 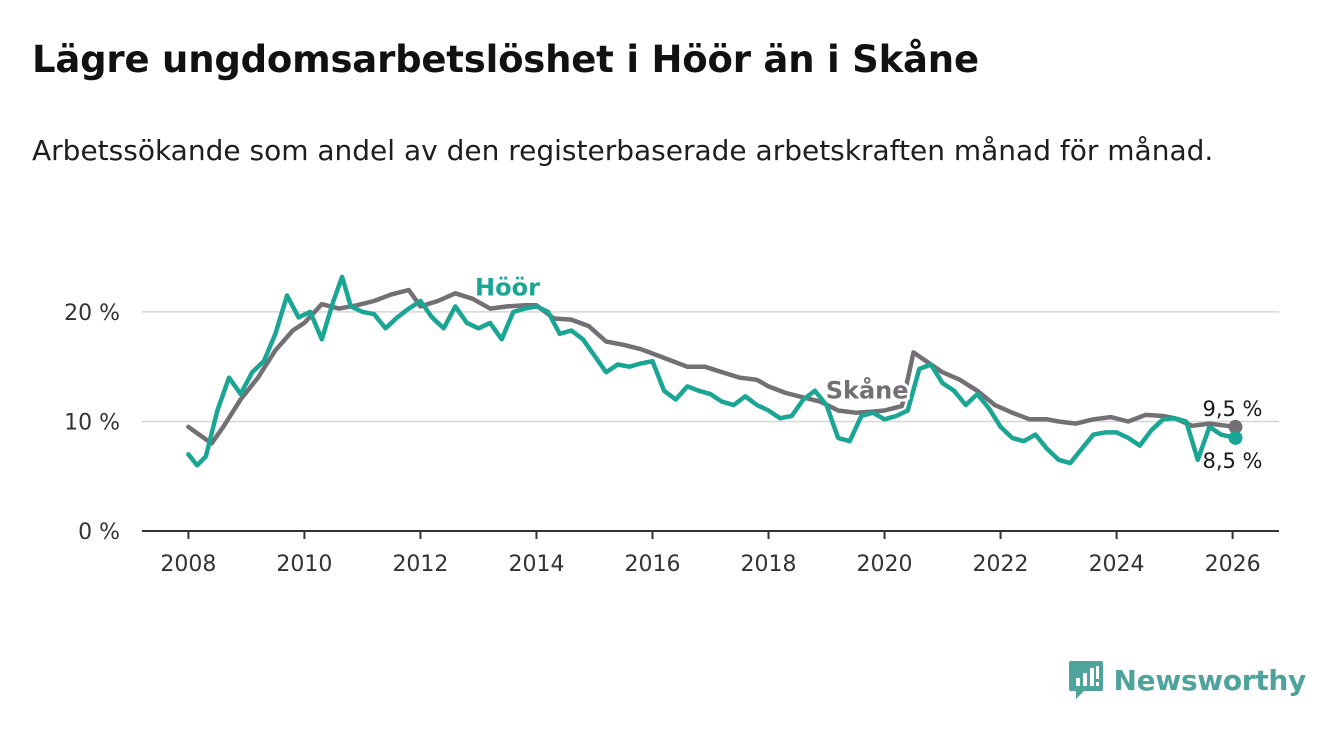 What do you see at coordinates (304, 564) in the screenshot?
I see `x-tick-label: 2010` at bounding box center [304, 564].